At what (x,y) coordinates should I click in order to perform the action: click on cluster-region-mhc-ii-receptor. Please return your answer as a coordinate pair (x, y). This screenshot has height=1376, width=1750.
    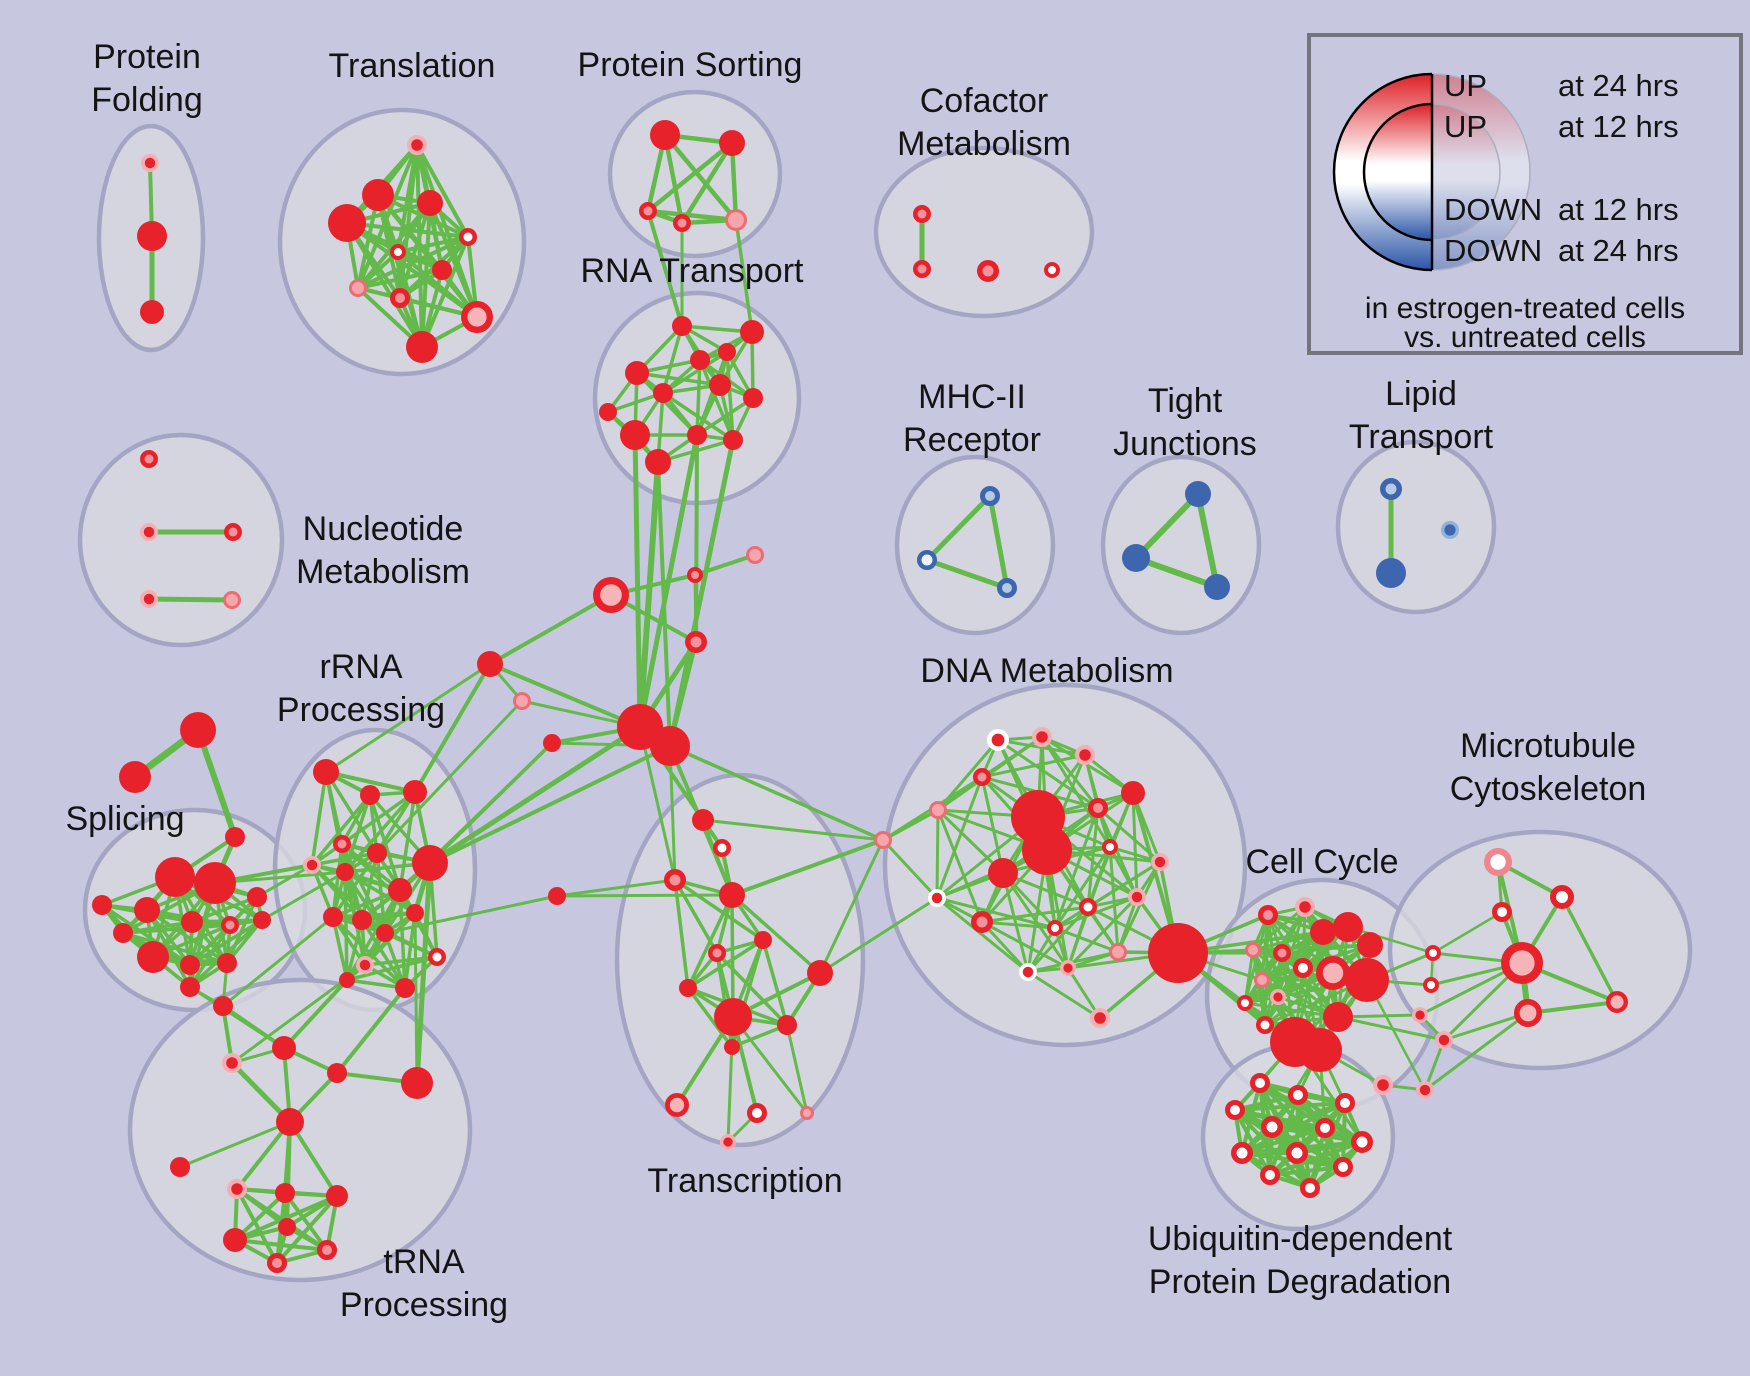
    Looking at the image, I should click on (975, 545).